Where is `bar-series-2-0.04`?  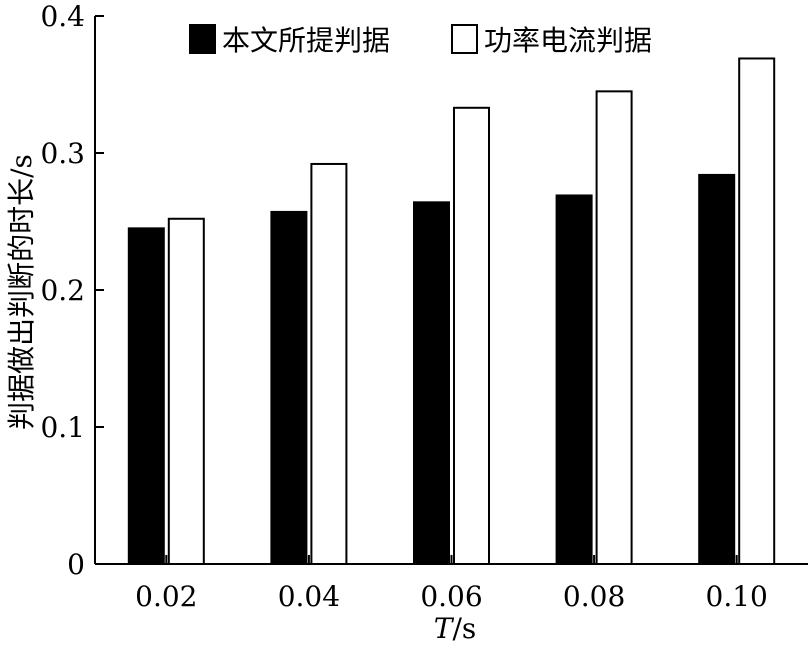 bar-series-2-0.04 is located at coordinates (329, 364).